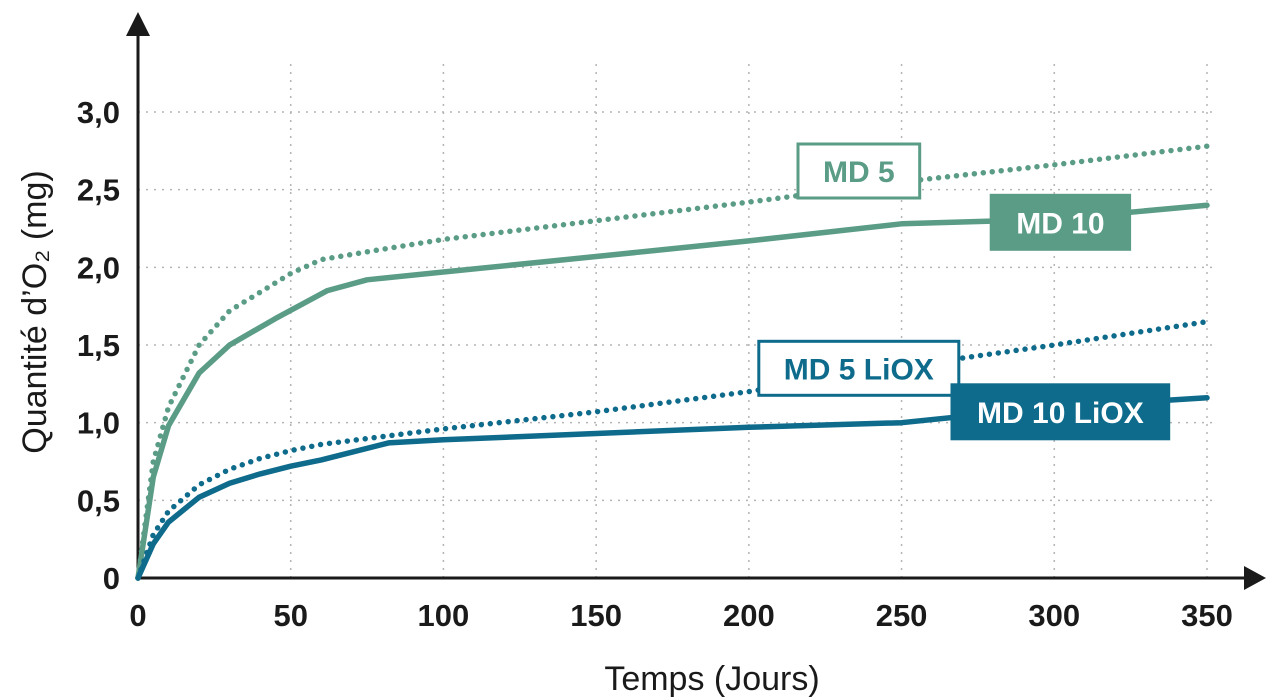  Describe the element at coordinates (1054, 615) in the screenshot. I see `x-tick-label: 300` at that location.